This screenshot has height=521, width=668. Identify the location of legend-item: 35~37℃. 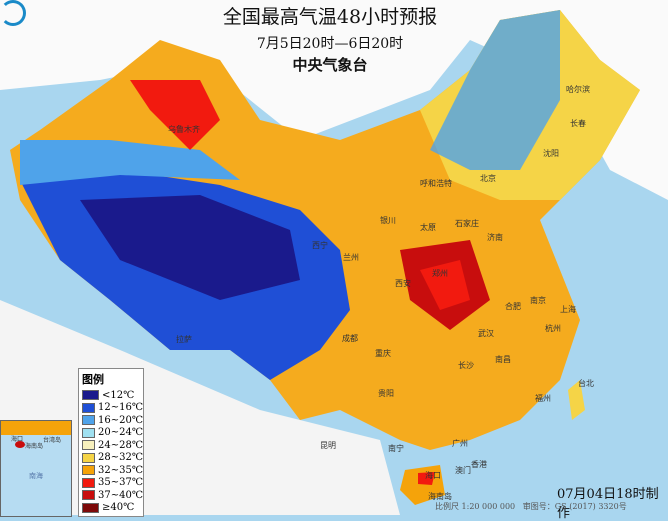
(112, 483).